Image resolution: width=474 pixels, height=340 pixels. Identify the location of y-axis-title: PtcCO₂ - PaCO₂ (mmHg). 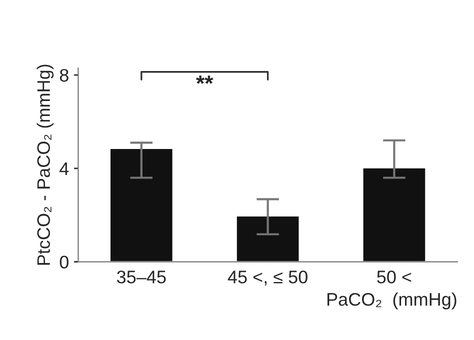
(45, 164).